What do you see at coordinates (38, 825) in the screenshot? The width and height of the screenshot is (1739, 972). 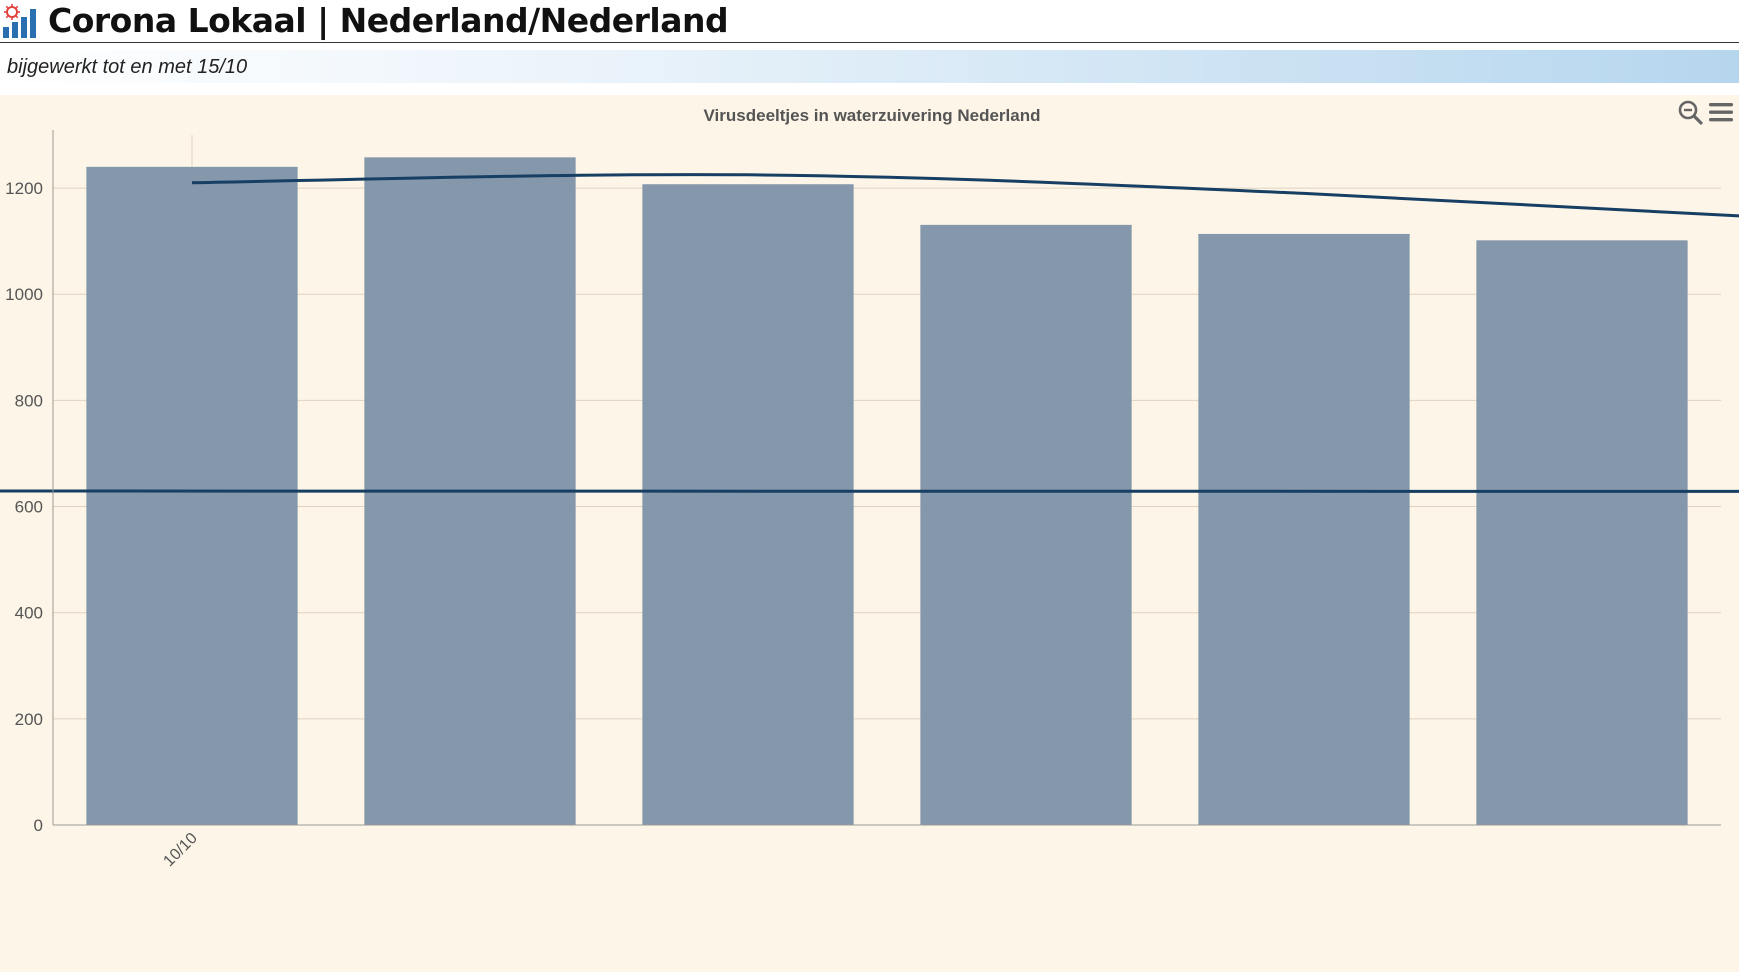 I see `y-tick-label: 0` at bounding box center [38, 825].